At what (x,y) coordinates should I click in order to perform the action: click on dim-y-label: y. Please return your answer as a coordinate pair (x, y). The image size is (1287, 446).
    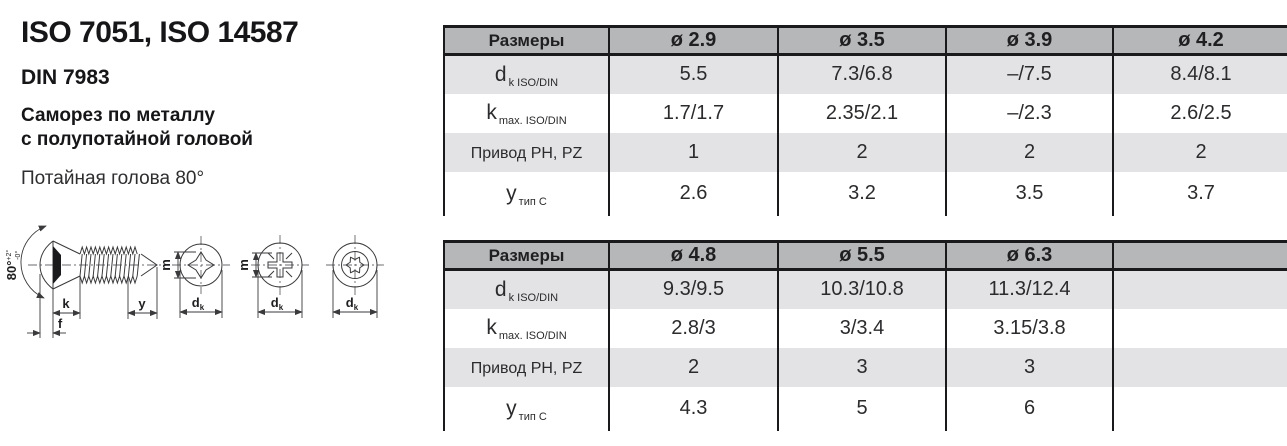
    Looking at the image, I should click on (142, 303).